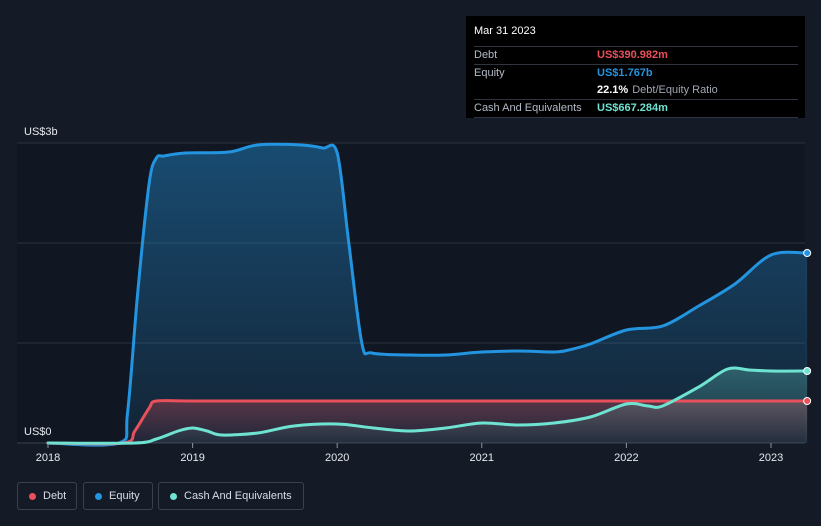  I want to click on x-tick-label: 2019, so click(192, 458).